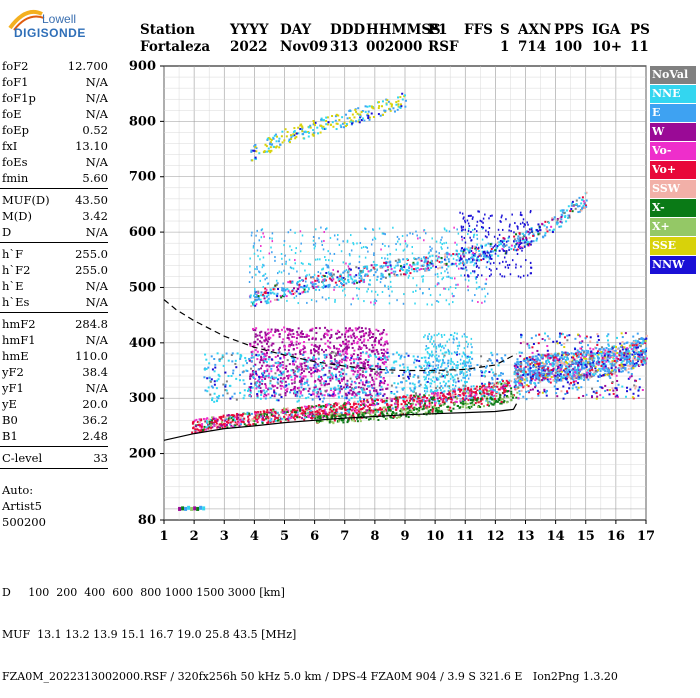 The image size is (700, 698). I want to click on x-tick-label: 10, so click(435, 536).